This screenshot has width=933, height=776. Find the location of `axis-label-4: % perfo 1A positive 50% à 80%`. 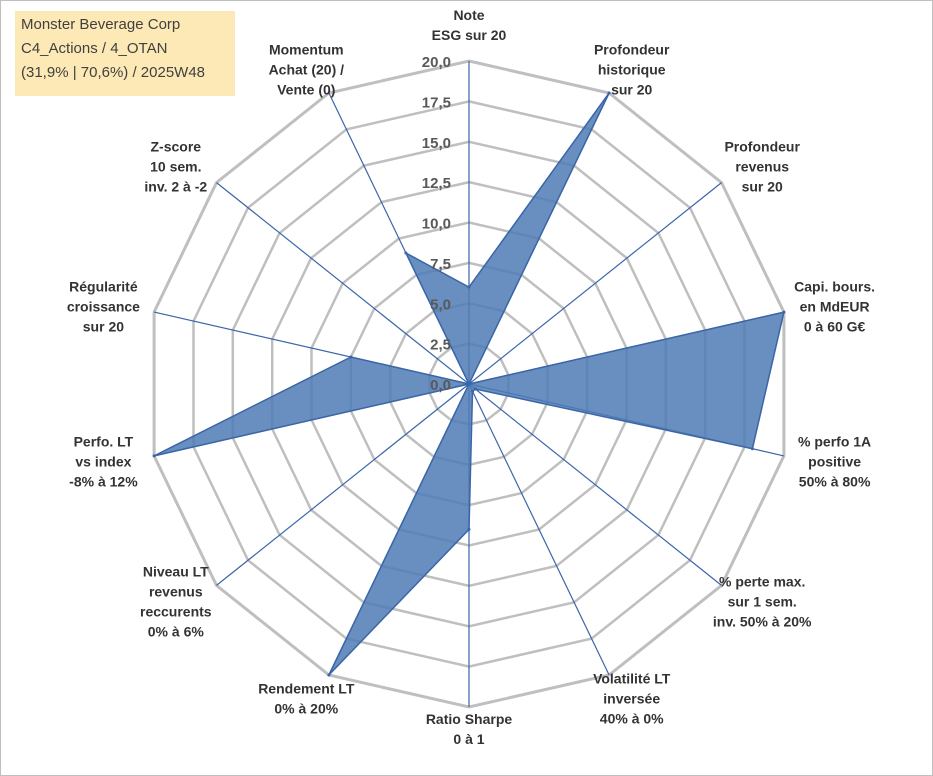

axis-label-4: % perfo 1A positive 50% à 80% is located at coordinates (834, 462).